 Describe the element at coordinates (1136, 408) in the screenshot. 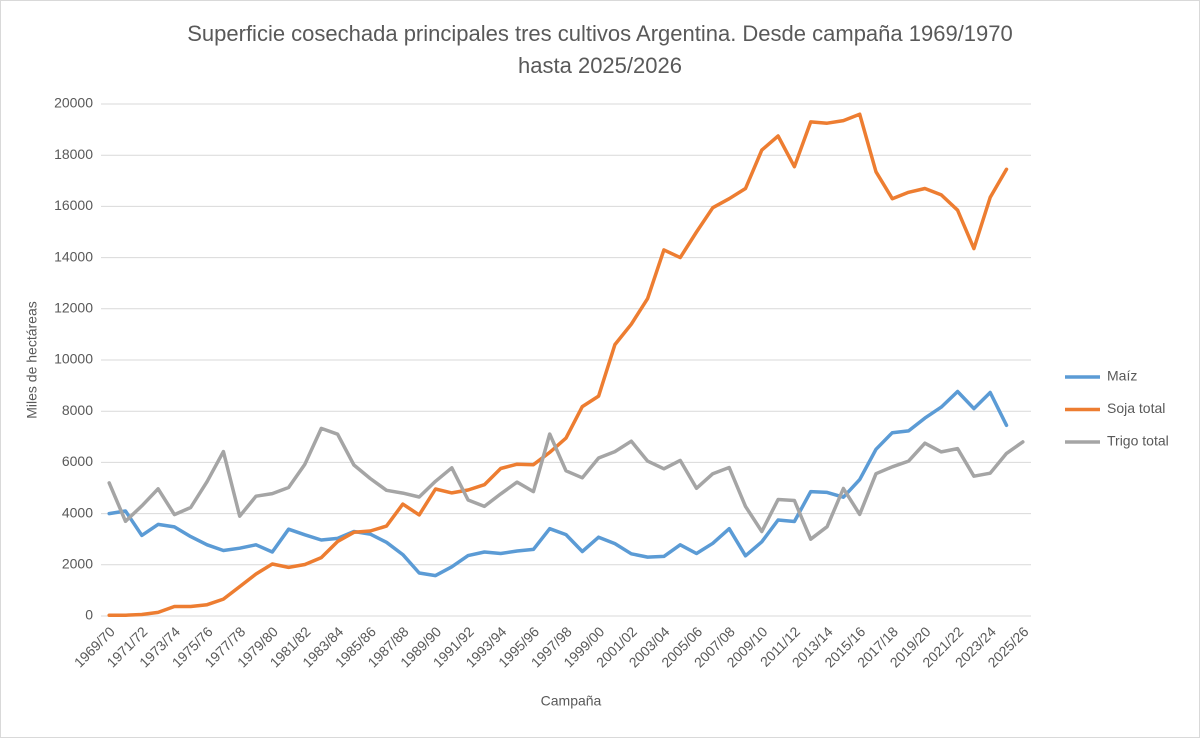

I see `legend-label: Soja total` at that location.